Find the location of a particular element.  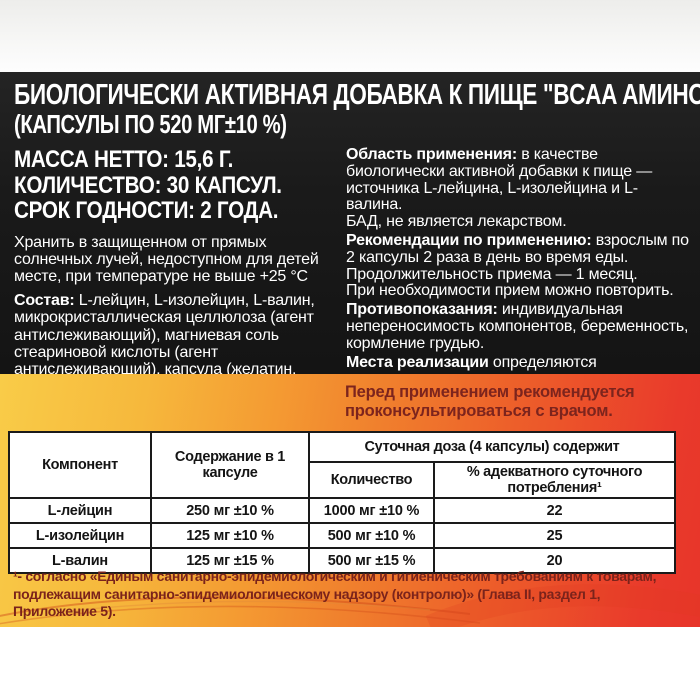

application-area-label: Область применения: is located at coordinates (431, 154).